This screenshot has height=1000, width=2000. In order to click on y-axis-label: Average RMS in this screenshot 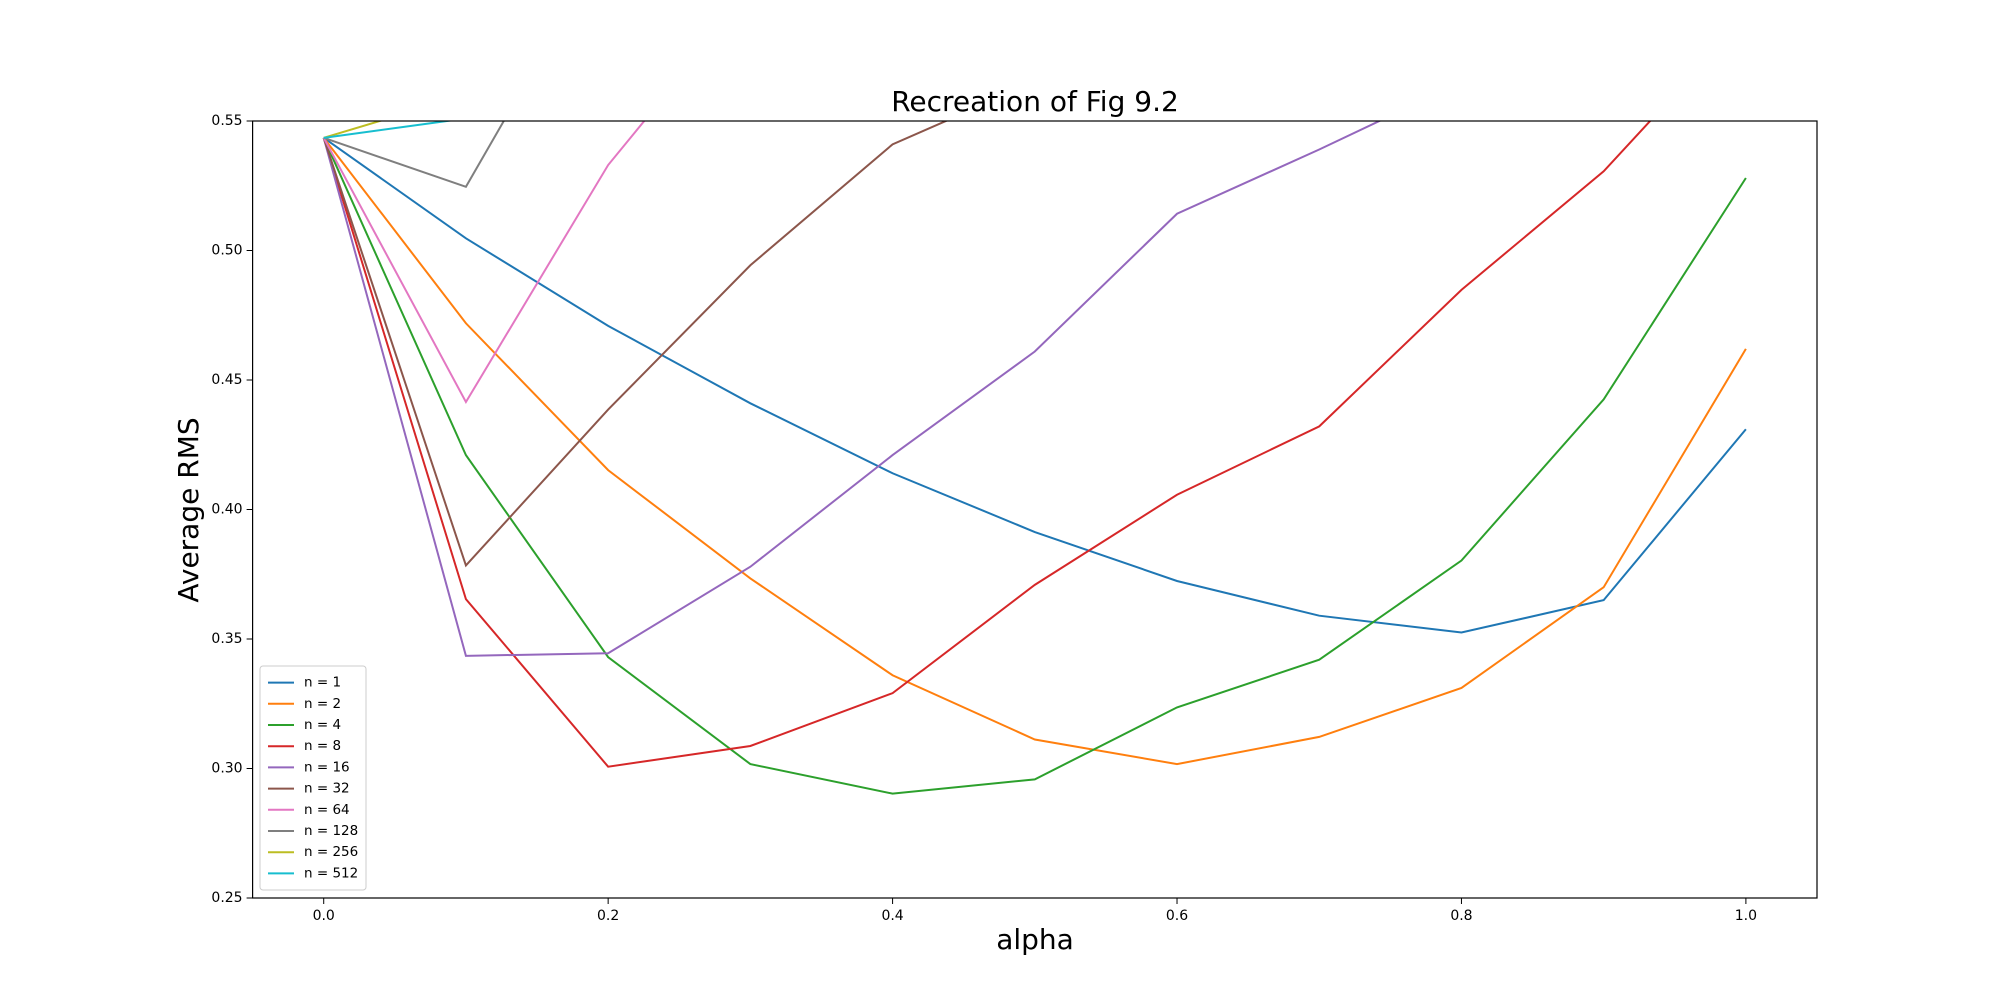, I will do `click(188, 509)`.